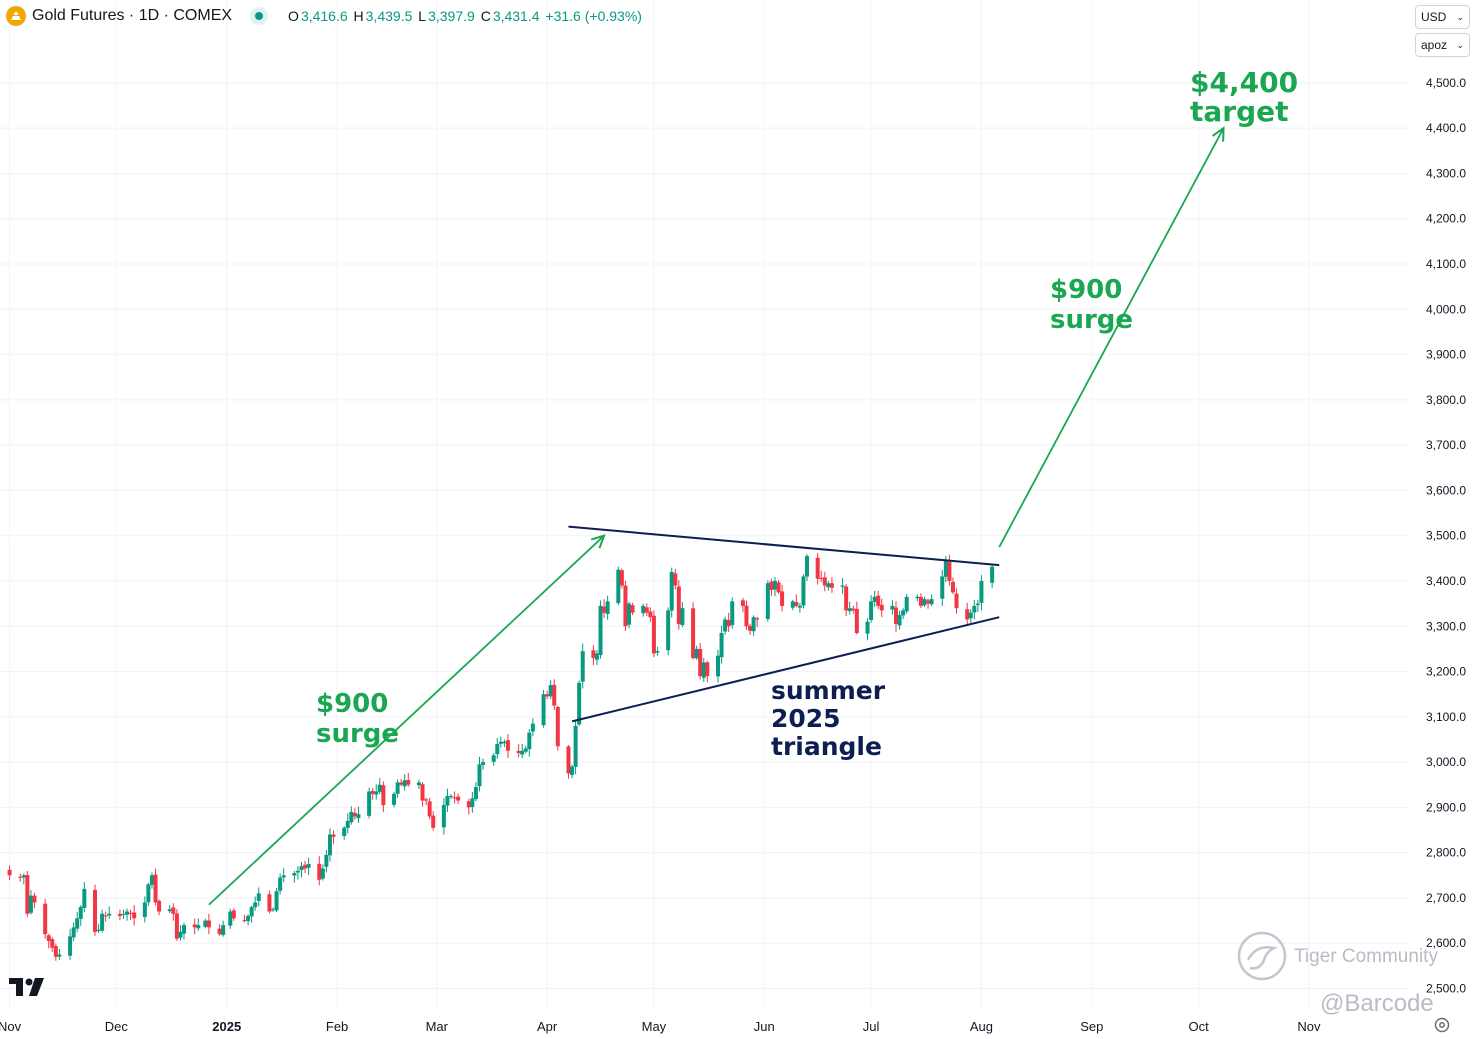 The width and height of the screenshot is (1473, 1039). Describe the element at coordinates (1442, 45) in the screenshot. I see `scale-mode-selector: apoz ⌄` at that location.